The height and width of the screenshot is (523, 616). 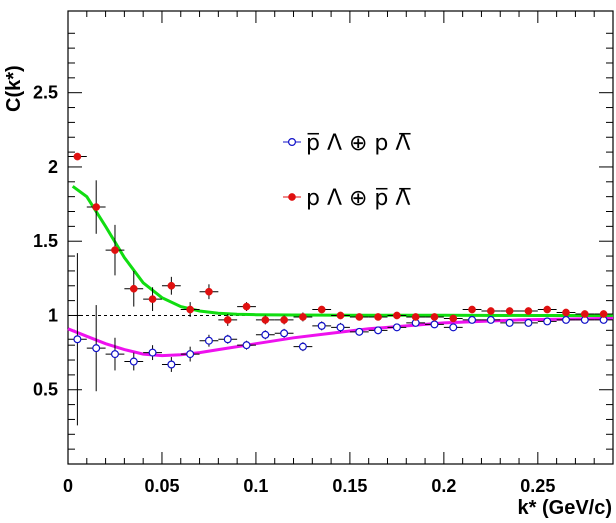 What do you see at coordinates (45, 390) in the screenshot?
I see `y-tick-label: 0.5` at bounding box center [45, 390].